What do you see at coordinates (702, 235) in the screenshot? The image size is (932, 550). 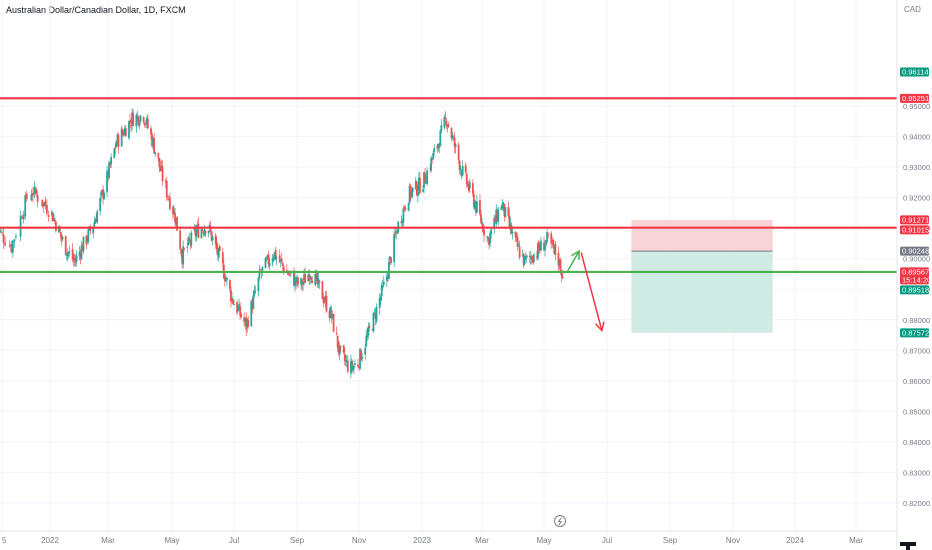 I see `stop-loss-zone` at bounding box center [702, 235].